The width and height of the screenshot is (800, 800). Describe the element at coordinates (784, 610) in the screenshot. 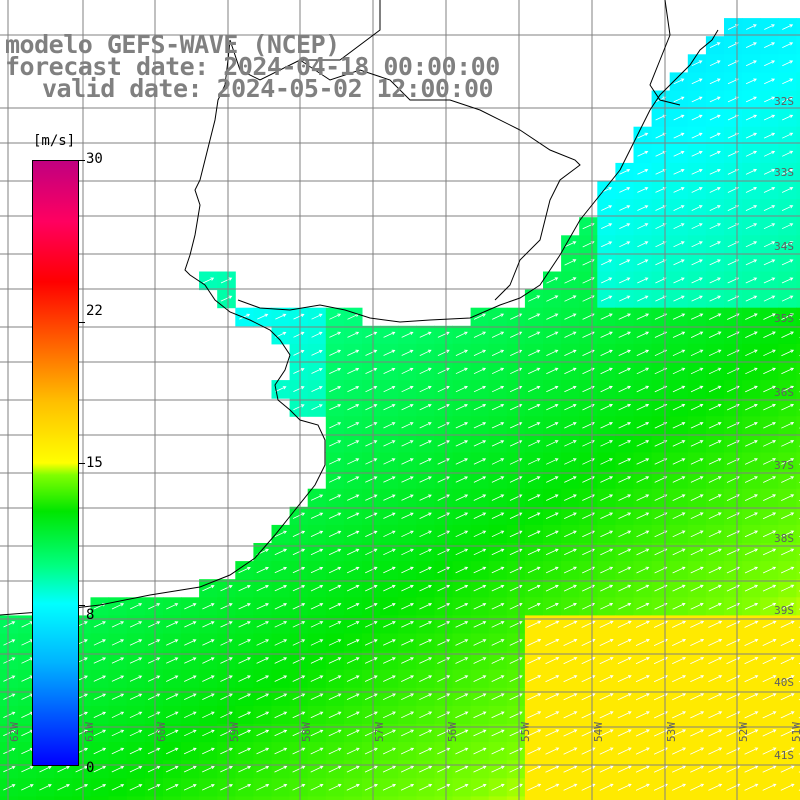

I see `lat-label-39s: 39S` at that location.